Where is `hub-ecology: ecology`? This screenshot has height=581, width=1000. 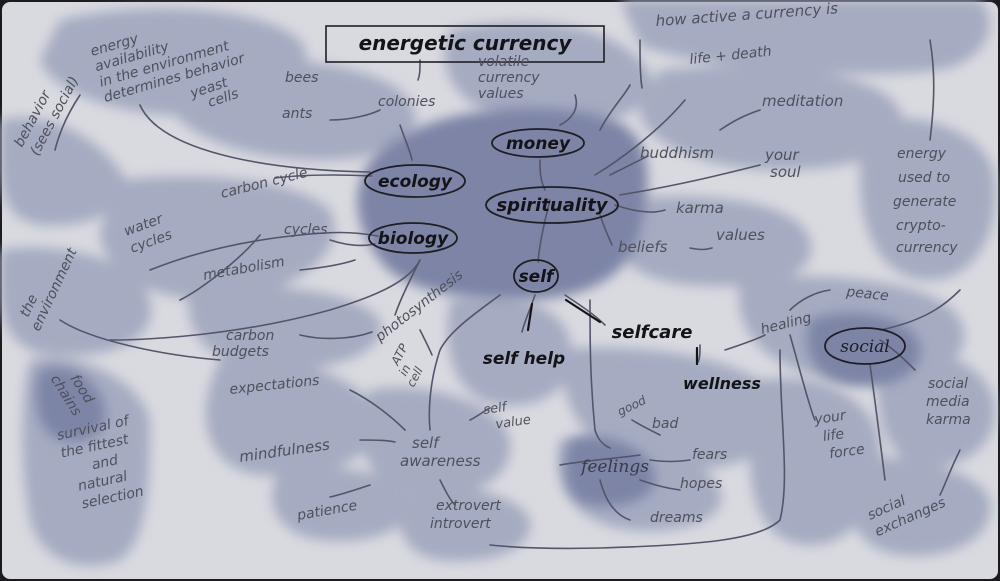
hub-ecology: ecology is located at coordinates (415, 182).